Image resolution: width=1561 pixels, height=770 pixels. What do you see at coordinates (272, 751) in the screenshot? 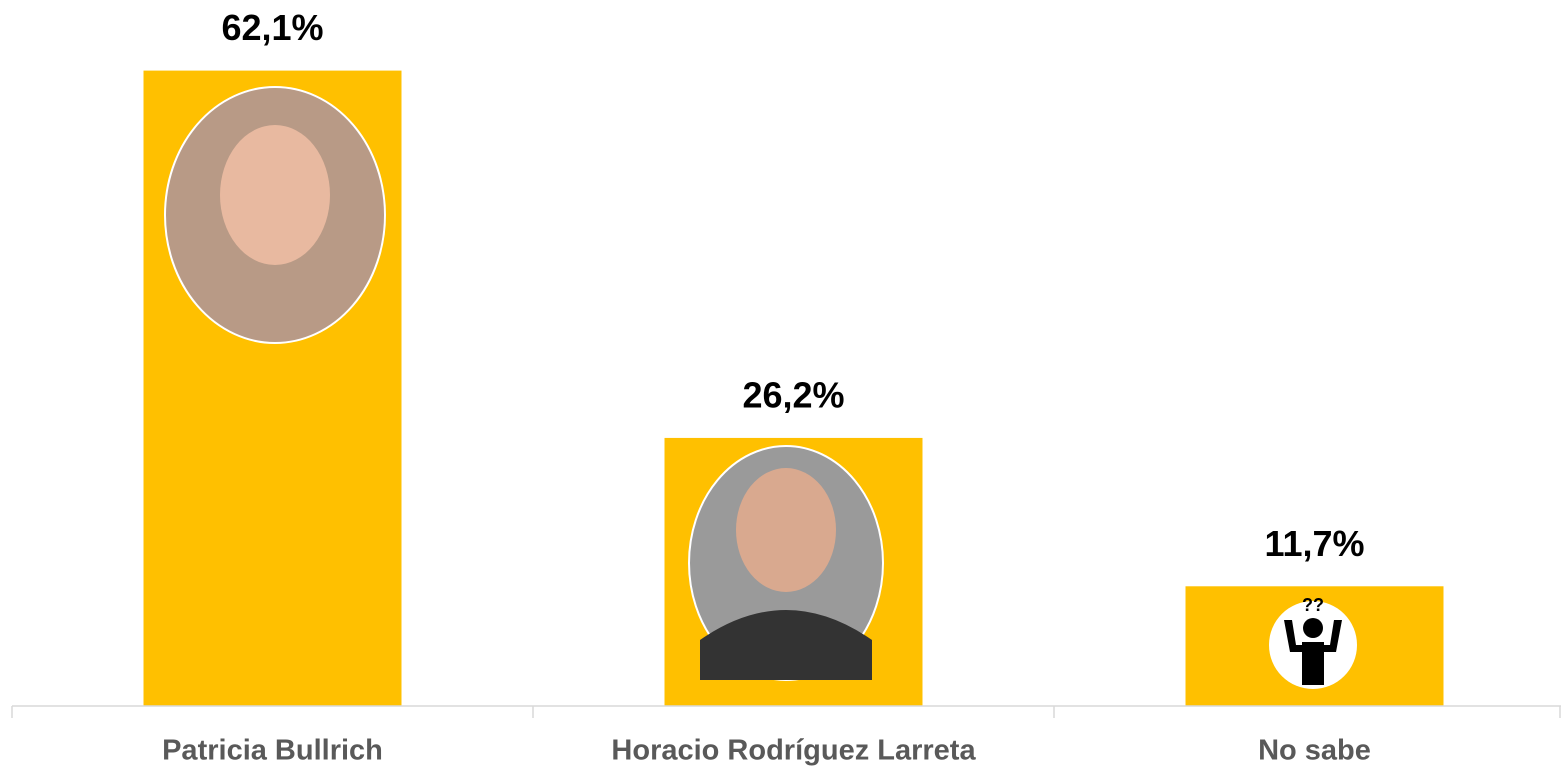
I see `x-tick-label: Patricia Bullrich` at bounding box center [272, 751].